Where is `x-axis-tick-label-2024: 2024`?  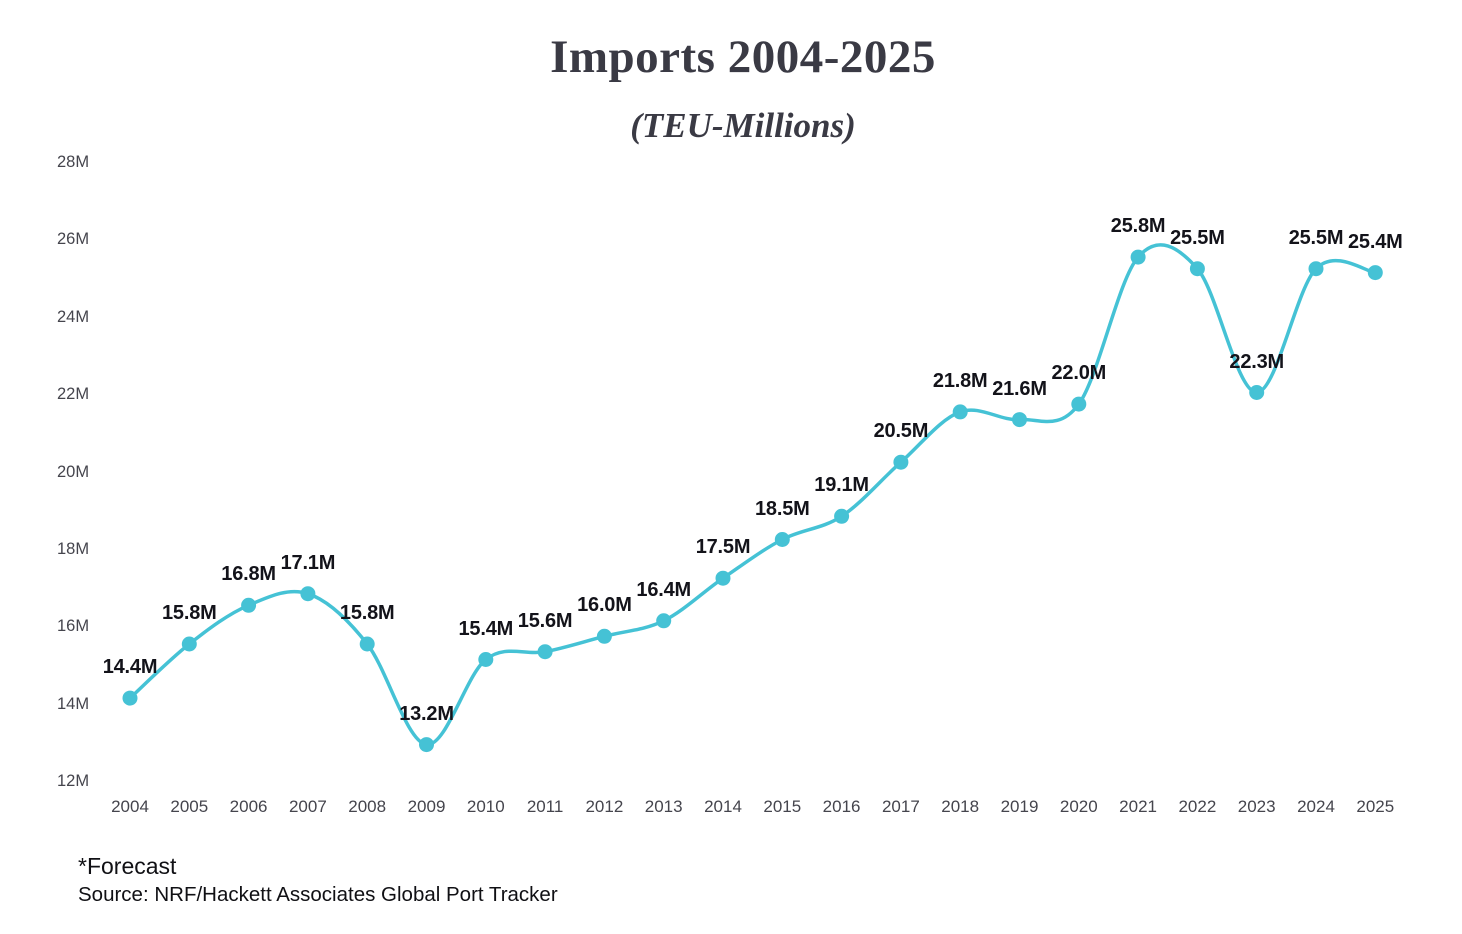
x-axis-tick-label-2024: 2024 is located at coordinates (1316, 806).